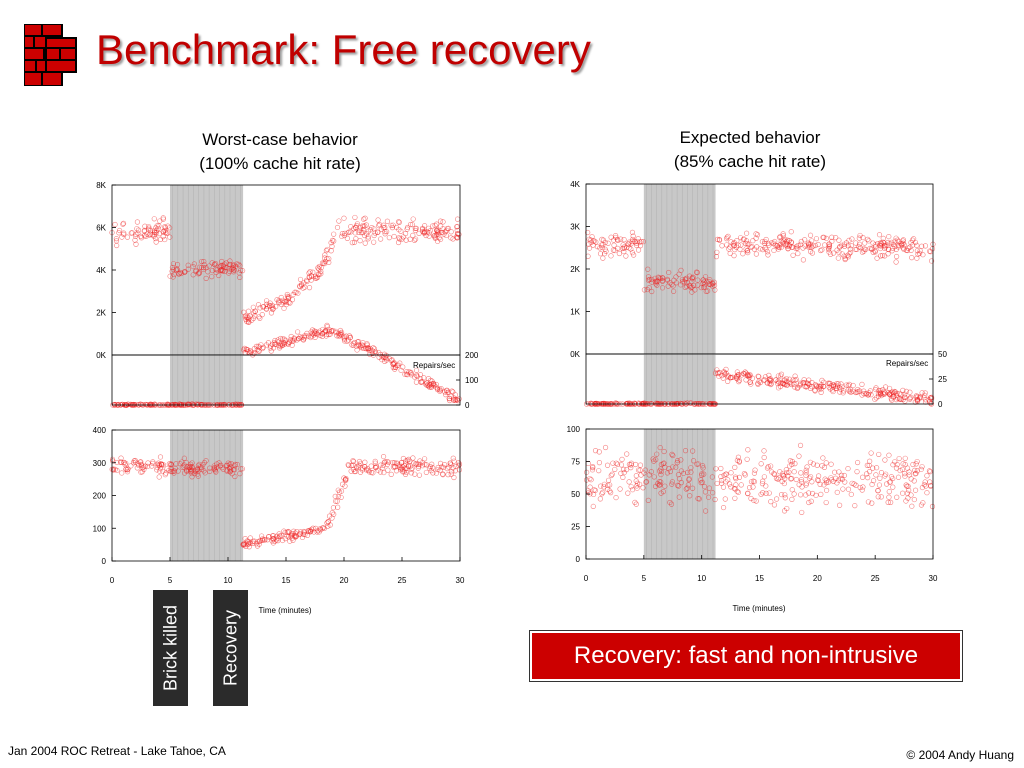 Image resolution: width=1024 pixels, height=768 pixels. What do you see at coordinates (942, 354) in the screenshot?
I see `y-tick-label: 50` at bounding box center [942, 354].